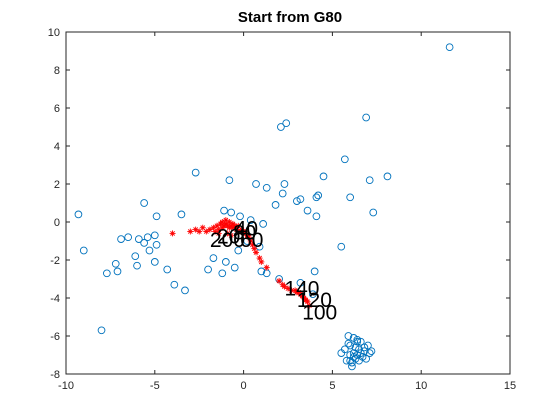 The image size is (560, 420). Describe the element at coordinates (57, 223) in the screenshot. I see `y-tick-label: 0` at that location.